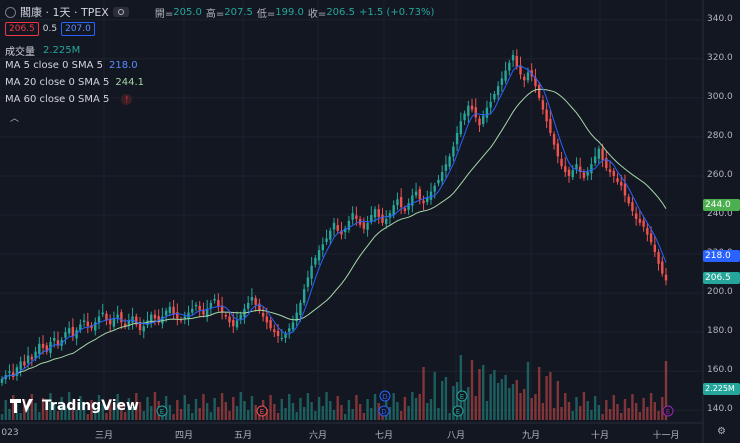 The height and width of the screenshot is (443, 740). What do you see at coordinates (64, 12) in the screenshot?
I see `symbol-title: 閣康 · 1天 · TPEX` at bounding box center [64, 12].